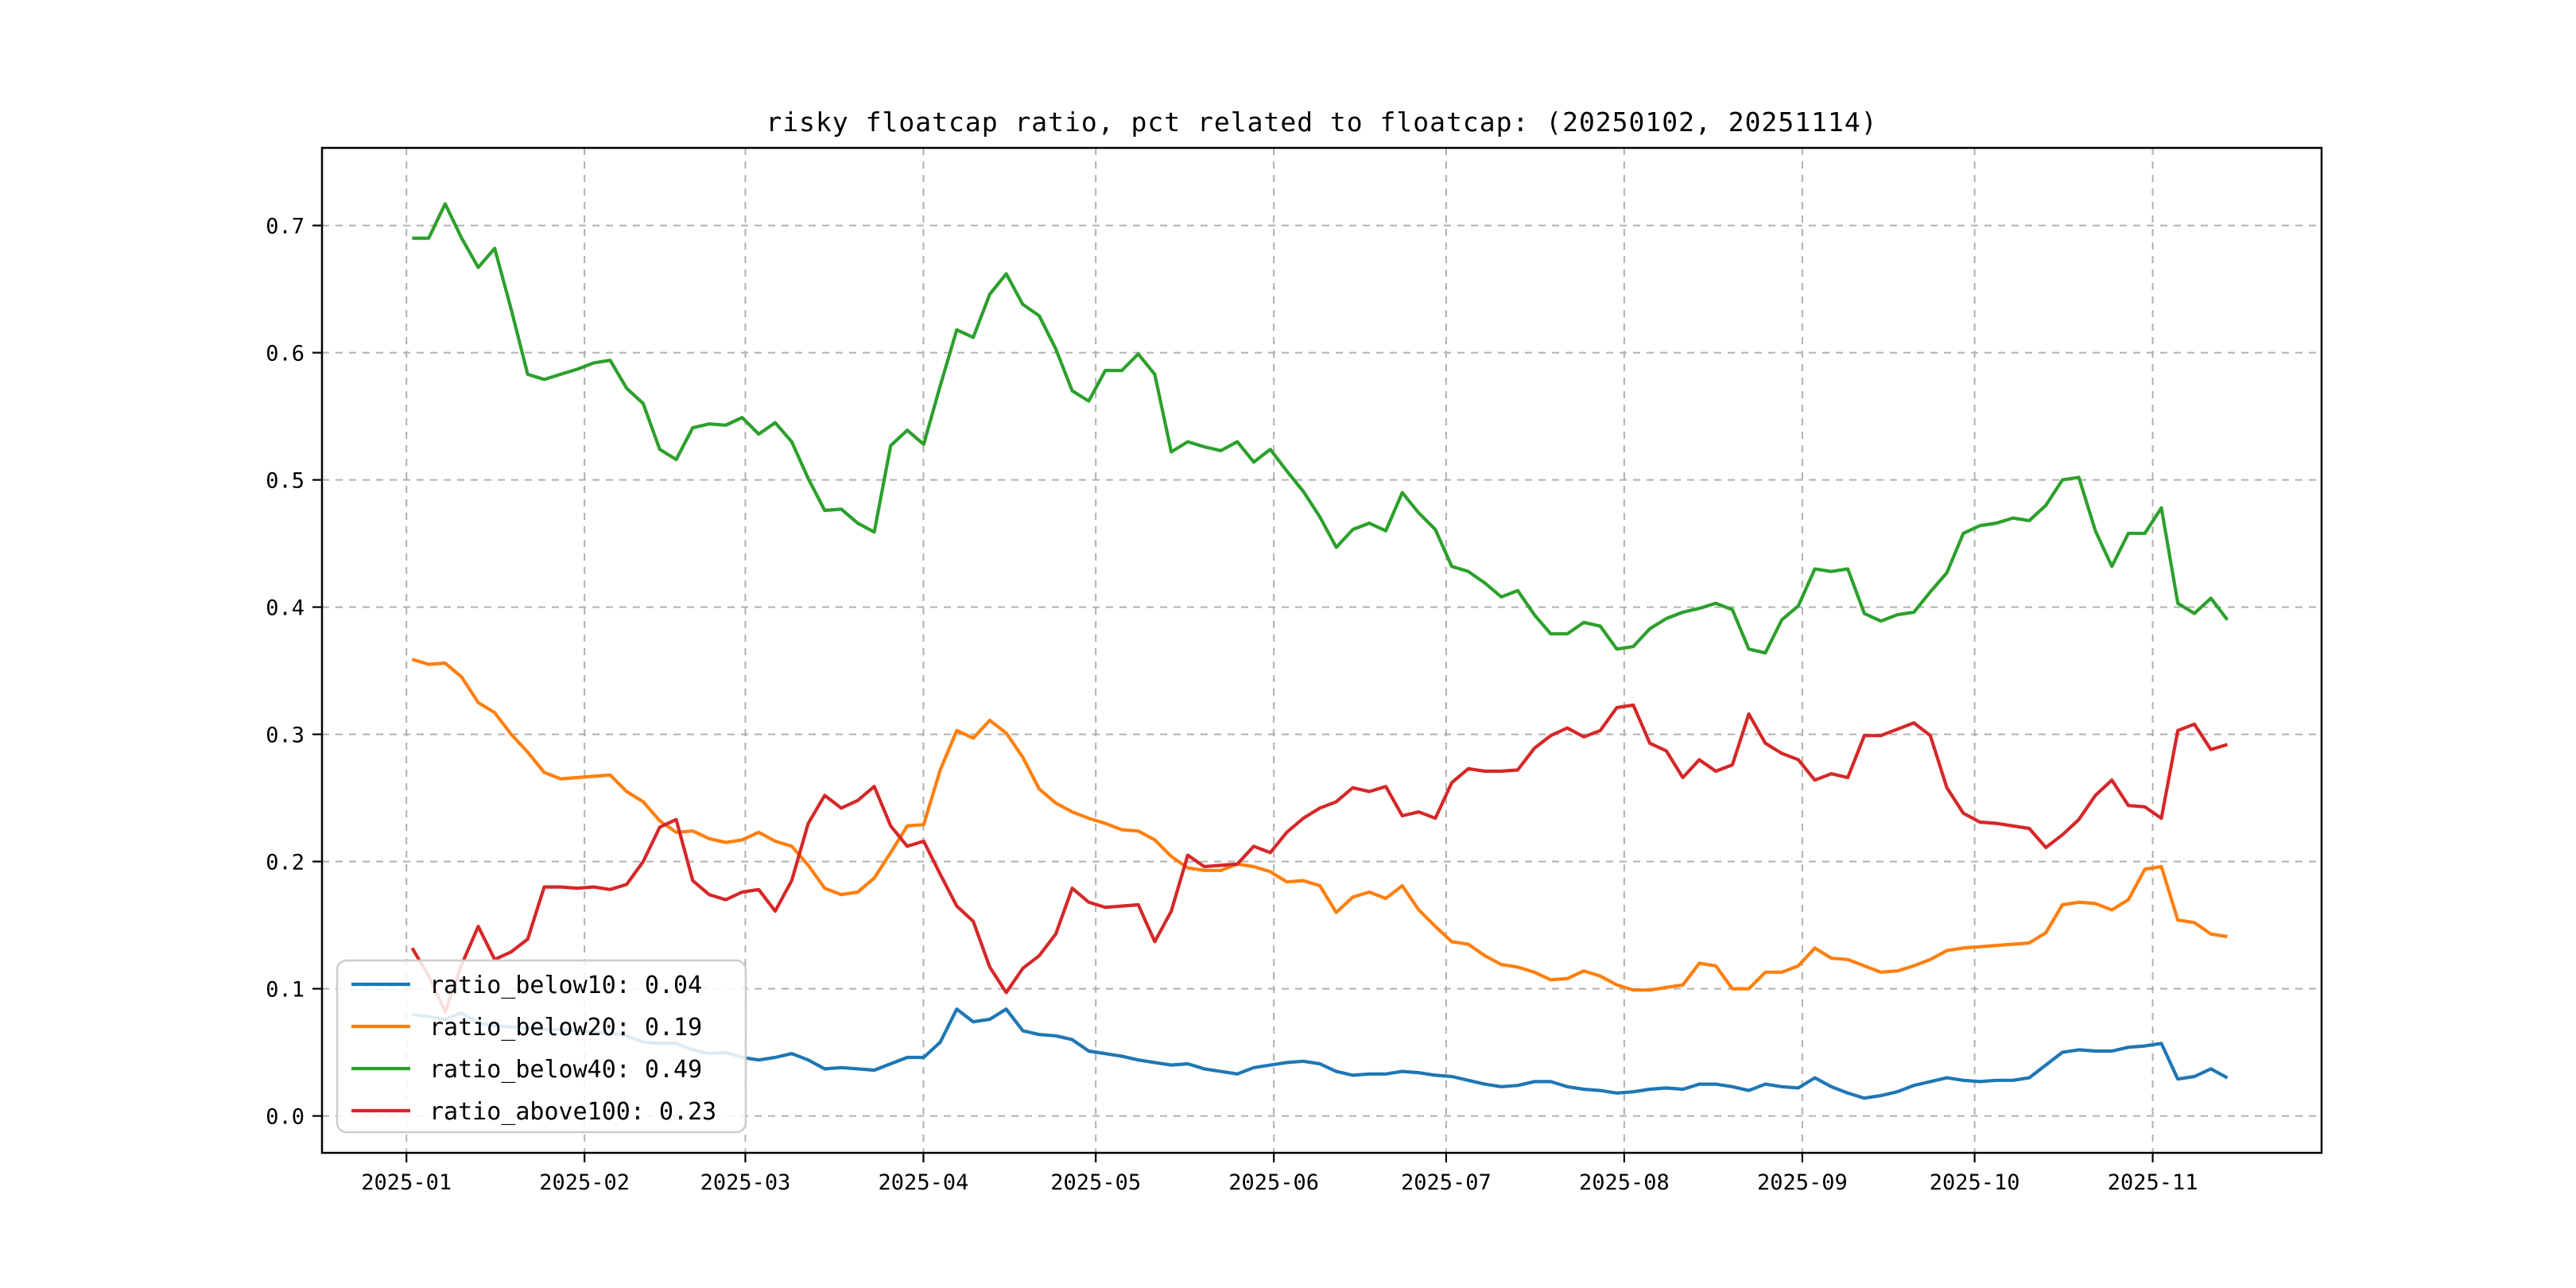  Describe the element at coordinates (1624, 1182) in the screenshot. I see `x-tick-label: 2025-08` at that location.